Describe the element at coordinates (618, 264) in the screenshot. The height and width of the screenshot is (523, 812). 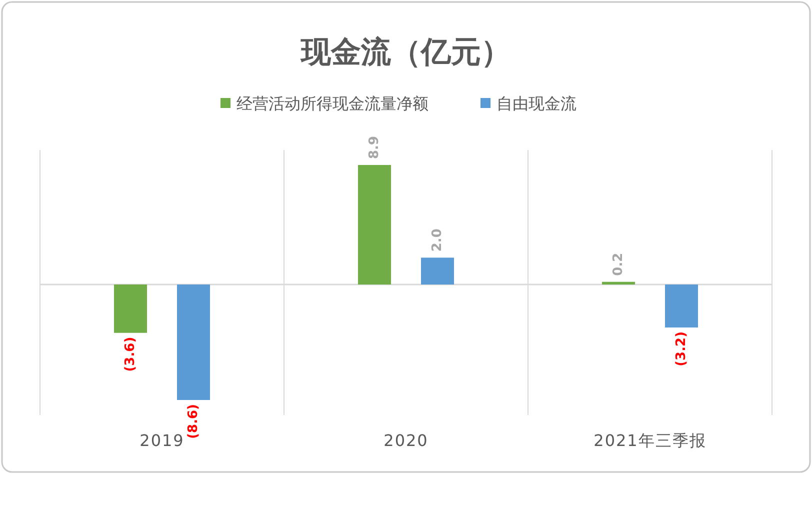
I see `data-label: 0.2` at that location.